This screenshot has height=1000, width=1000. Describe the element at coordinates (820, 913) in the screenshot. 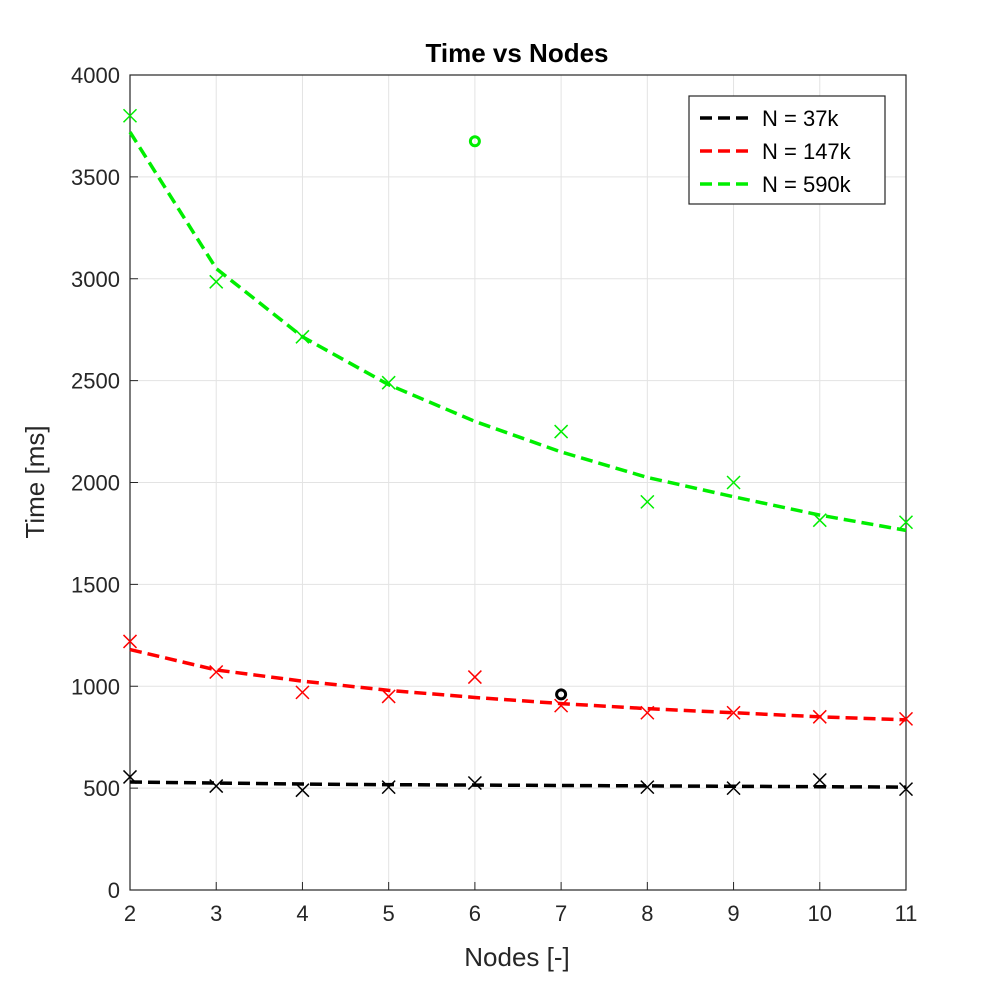

I see `x-tick-label: 10` at that location.